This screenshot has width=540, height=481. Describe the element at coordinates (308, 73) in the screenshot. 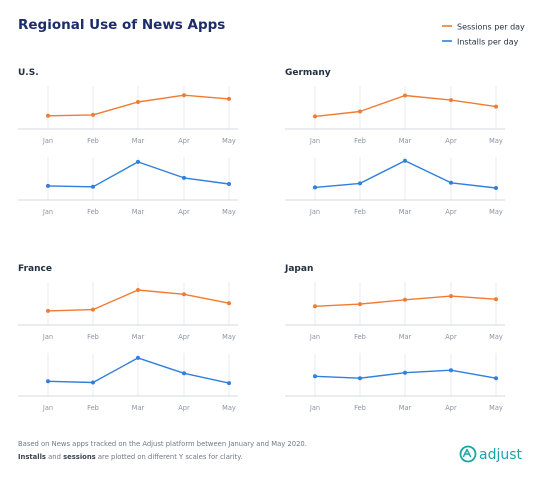

I see `panel-title-germany: Germany` at that location.